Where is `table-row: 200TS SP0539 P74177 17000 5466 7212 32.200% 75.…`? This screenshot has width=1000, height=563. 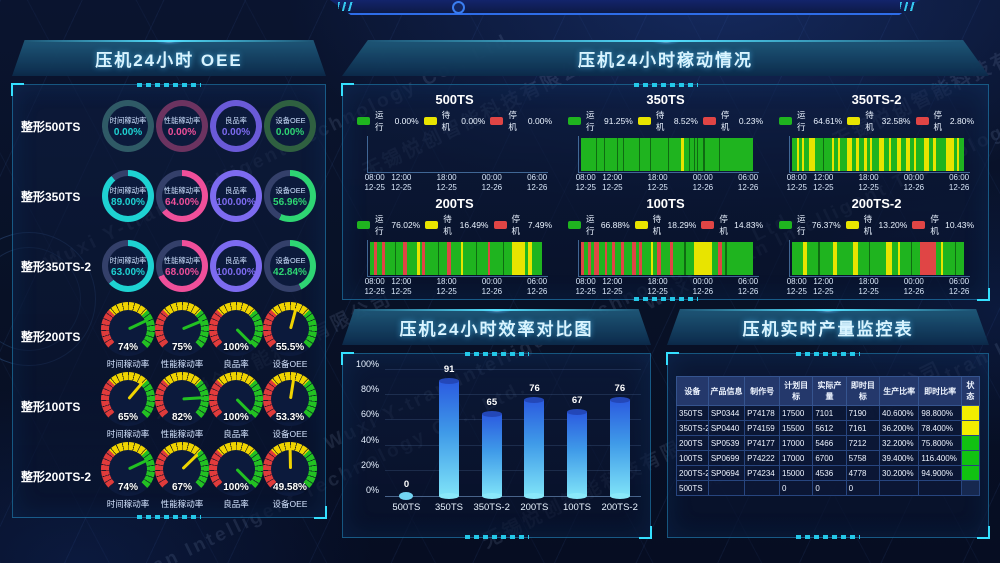
table-row: 200TS SP0539 P74177 17000 5466 7212 32.200% 75.… is located at coordinates (828, 443).